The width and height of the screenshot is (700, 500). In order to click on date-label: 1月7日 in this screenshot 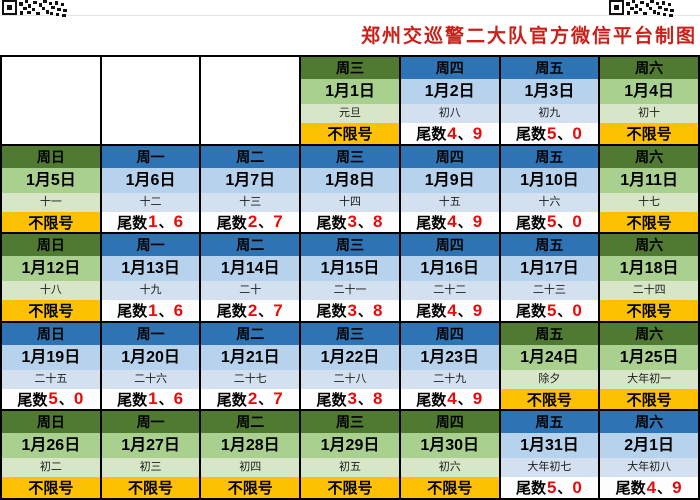, I will do `click(250, 180)`.